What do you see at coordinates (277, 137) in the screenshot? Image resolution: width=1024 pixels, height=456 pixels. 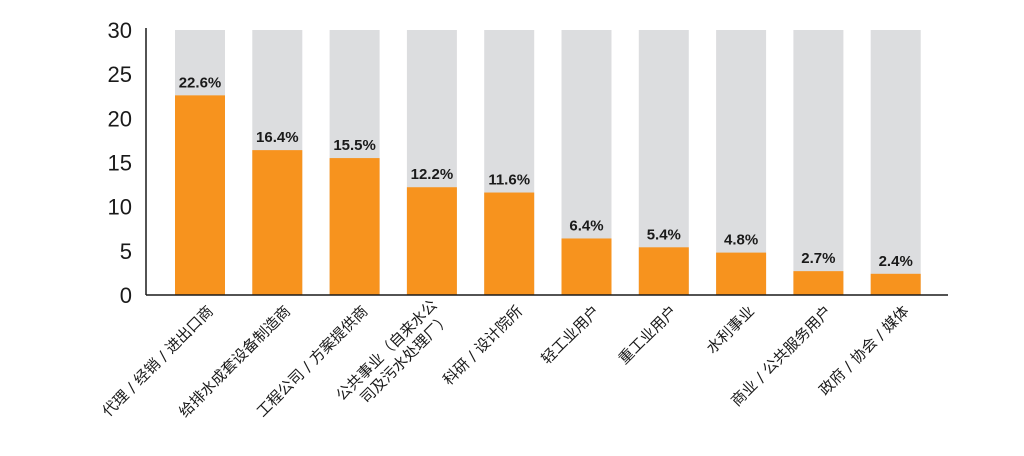 I see `data-label: 16.4%` at bounding box center [277, 137].